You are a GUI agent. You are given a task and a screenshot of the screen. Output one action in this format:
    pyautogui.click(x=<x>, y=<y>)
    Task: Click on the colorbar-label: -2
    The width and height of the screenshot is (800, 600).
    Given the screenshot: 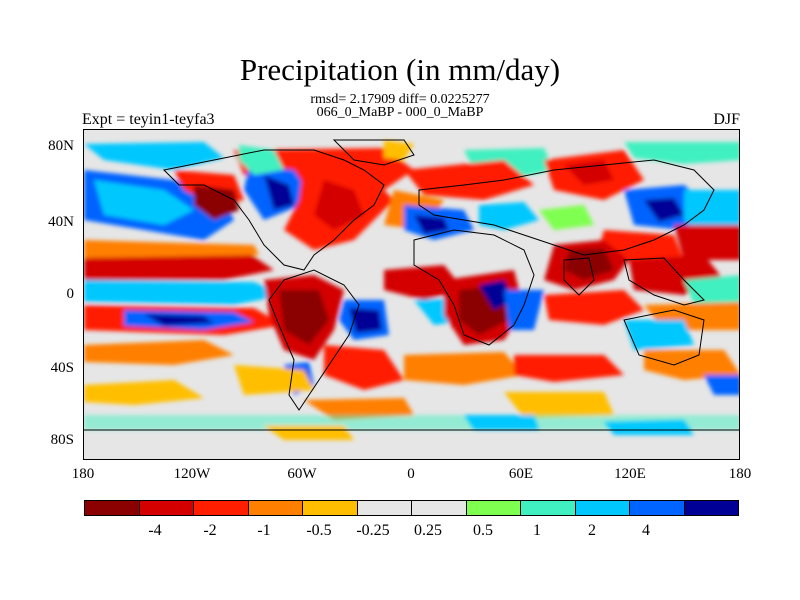 What is the action you would take?
    pyautogui.click(x=210, y=530)
    